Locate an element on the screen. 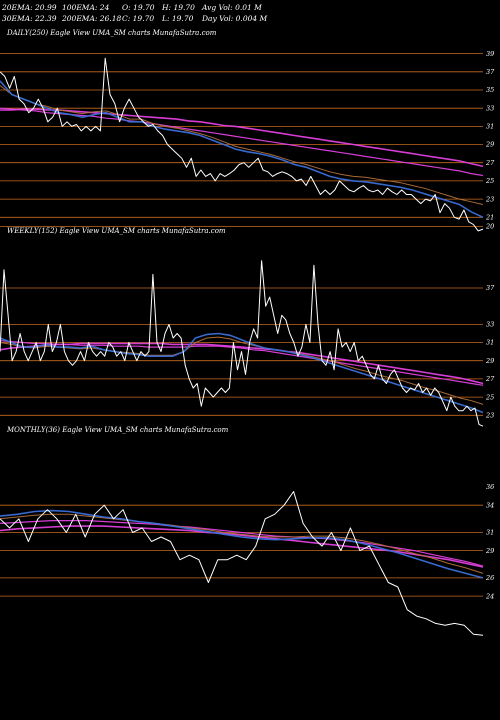 Image resolution: width=500 pixels, height=720 pixels. y-tick-label: 21 is located at coordinates (489, 218).